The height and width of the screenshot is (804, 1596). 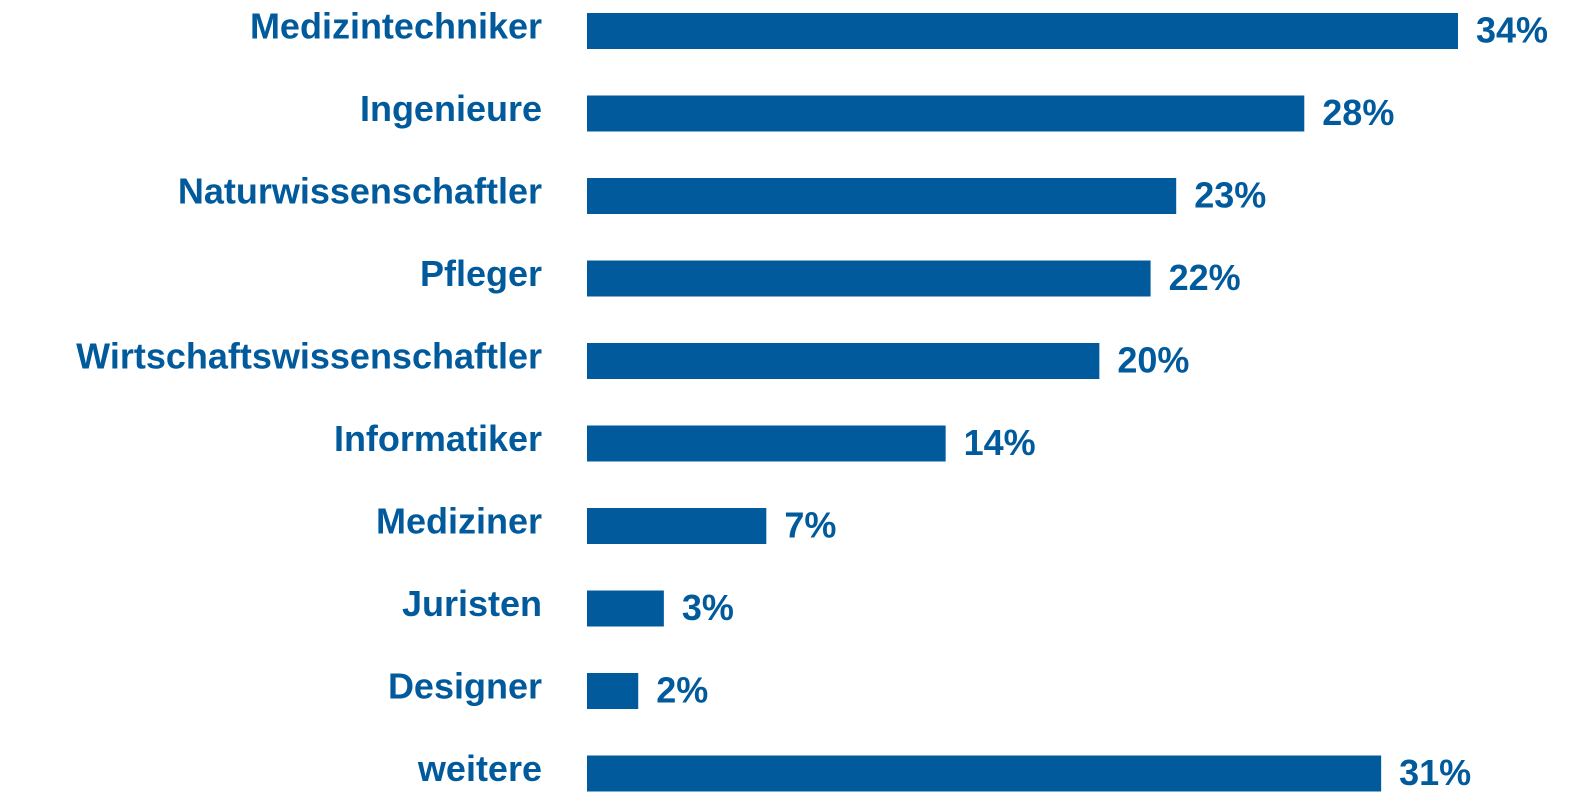 What do you see at coordinates (459, 521) in the screenshot?
I see `category-label: Mediziner` at bounding box center [459, 521].